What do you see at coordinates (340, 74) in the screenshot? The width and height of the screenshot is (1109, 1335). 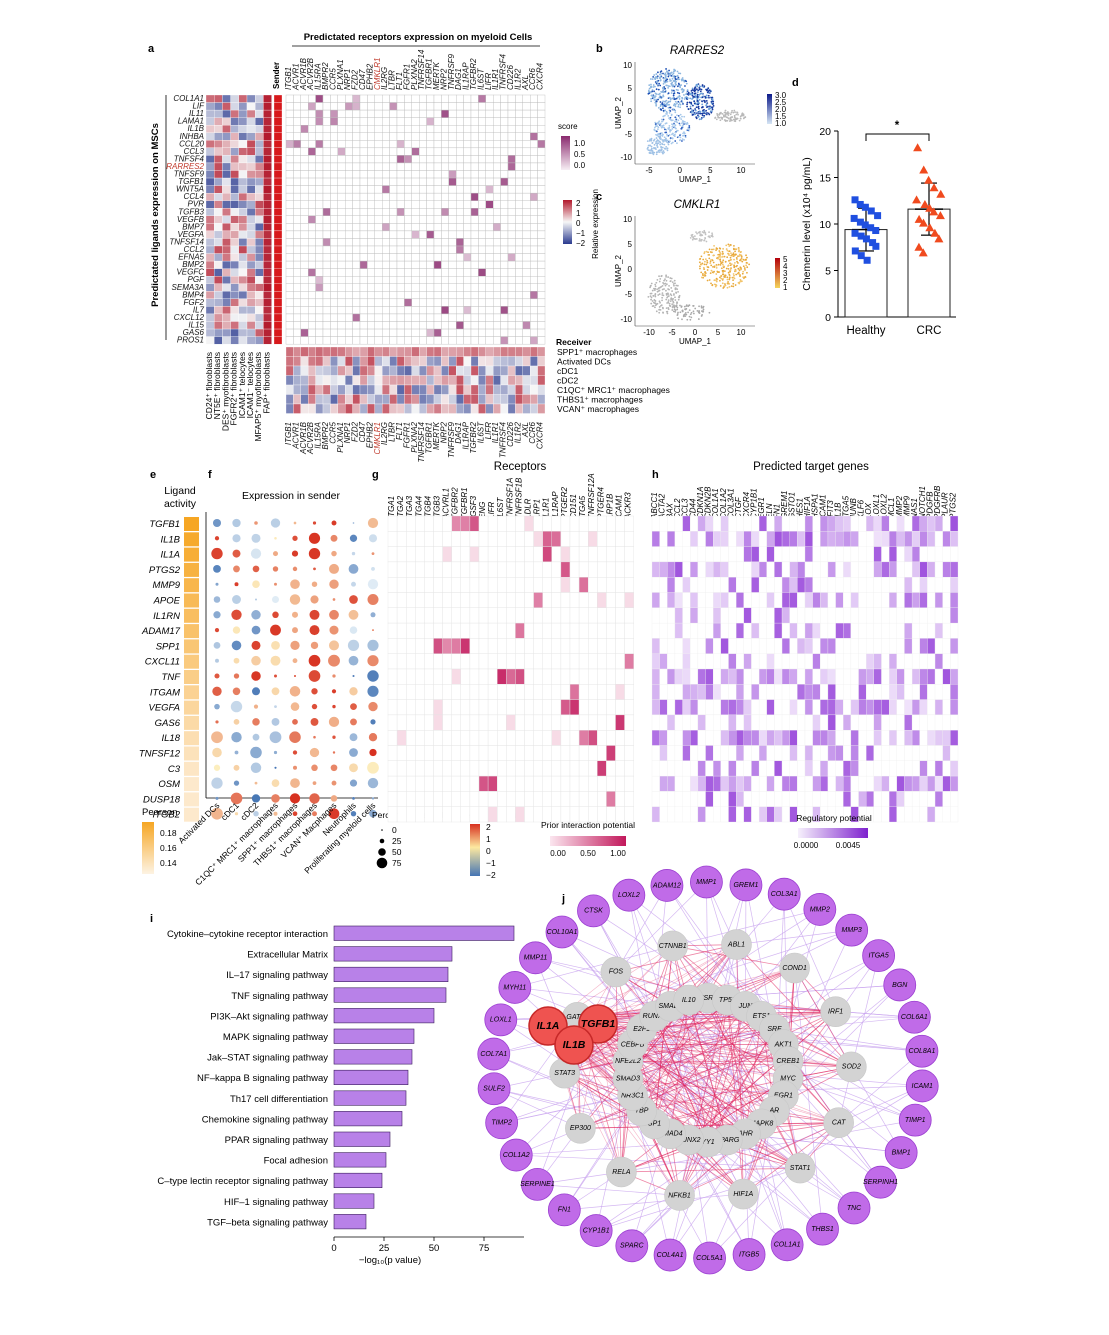 I see `receptor-label-top: PLXNA1` at bounding box center [340, 74].